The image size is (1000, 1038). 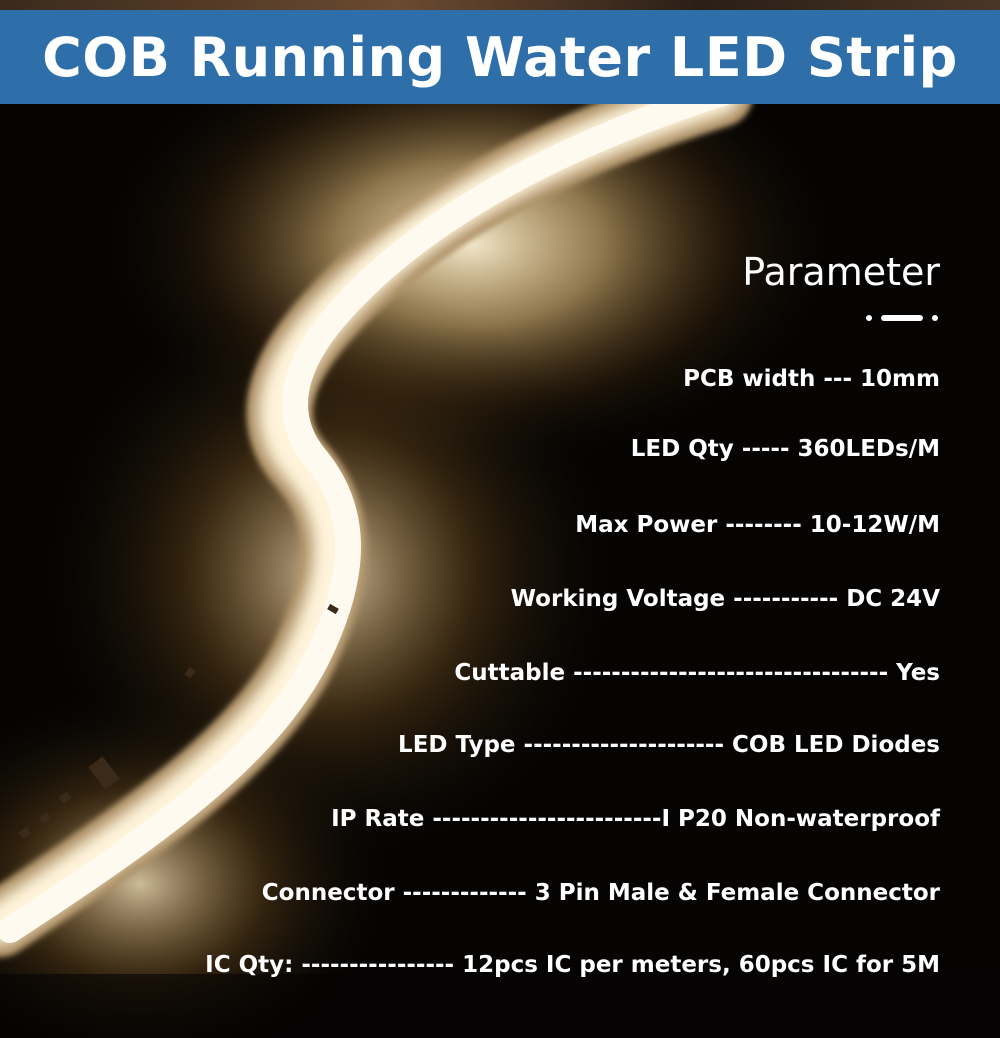 What do you see at coordinates (646, 525) in the screenshot?
I see `spec-label: Max Power` at bounding box center [646, 525].